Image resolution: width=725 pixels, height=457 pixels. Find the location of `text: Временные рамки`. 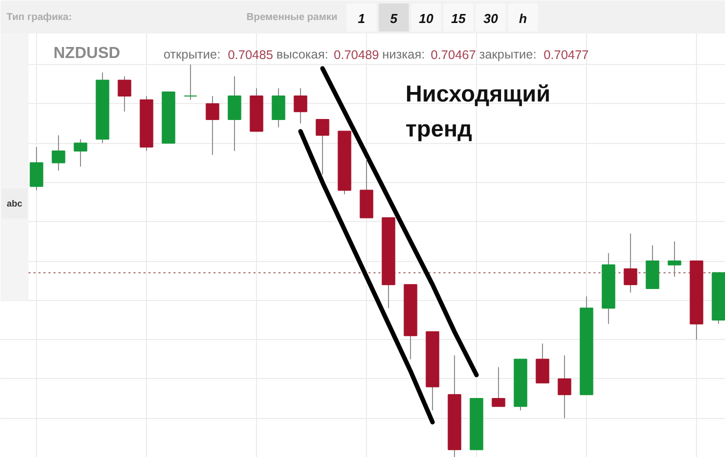

text: Временные рамки is located at coordinates (292, 17).